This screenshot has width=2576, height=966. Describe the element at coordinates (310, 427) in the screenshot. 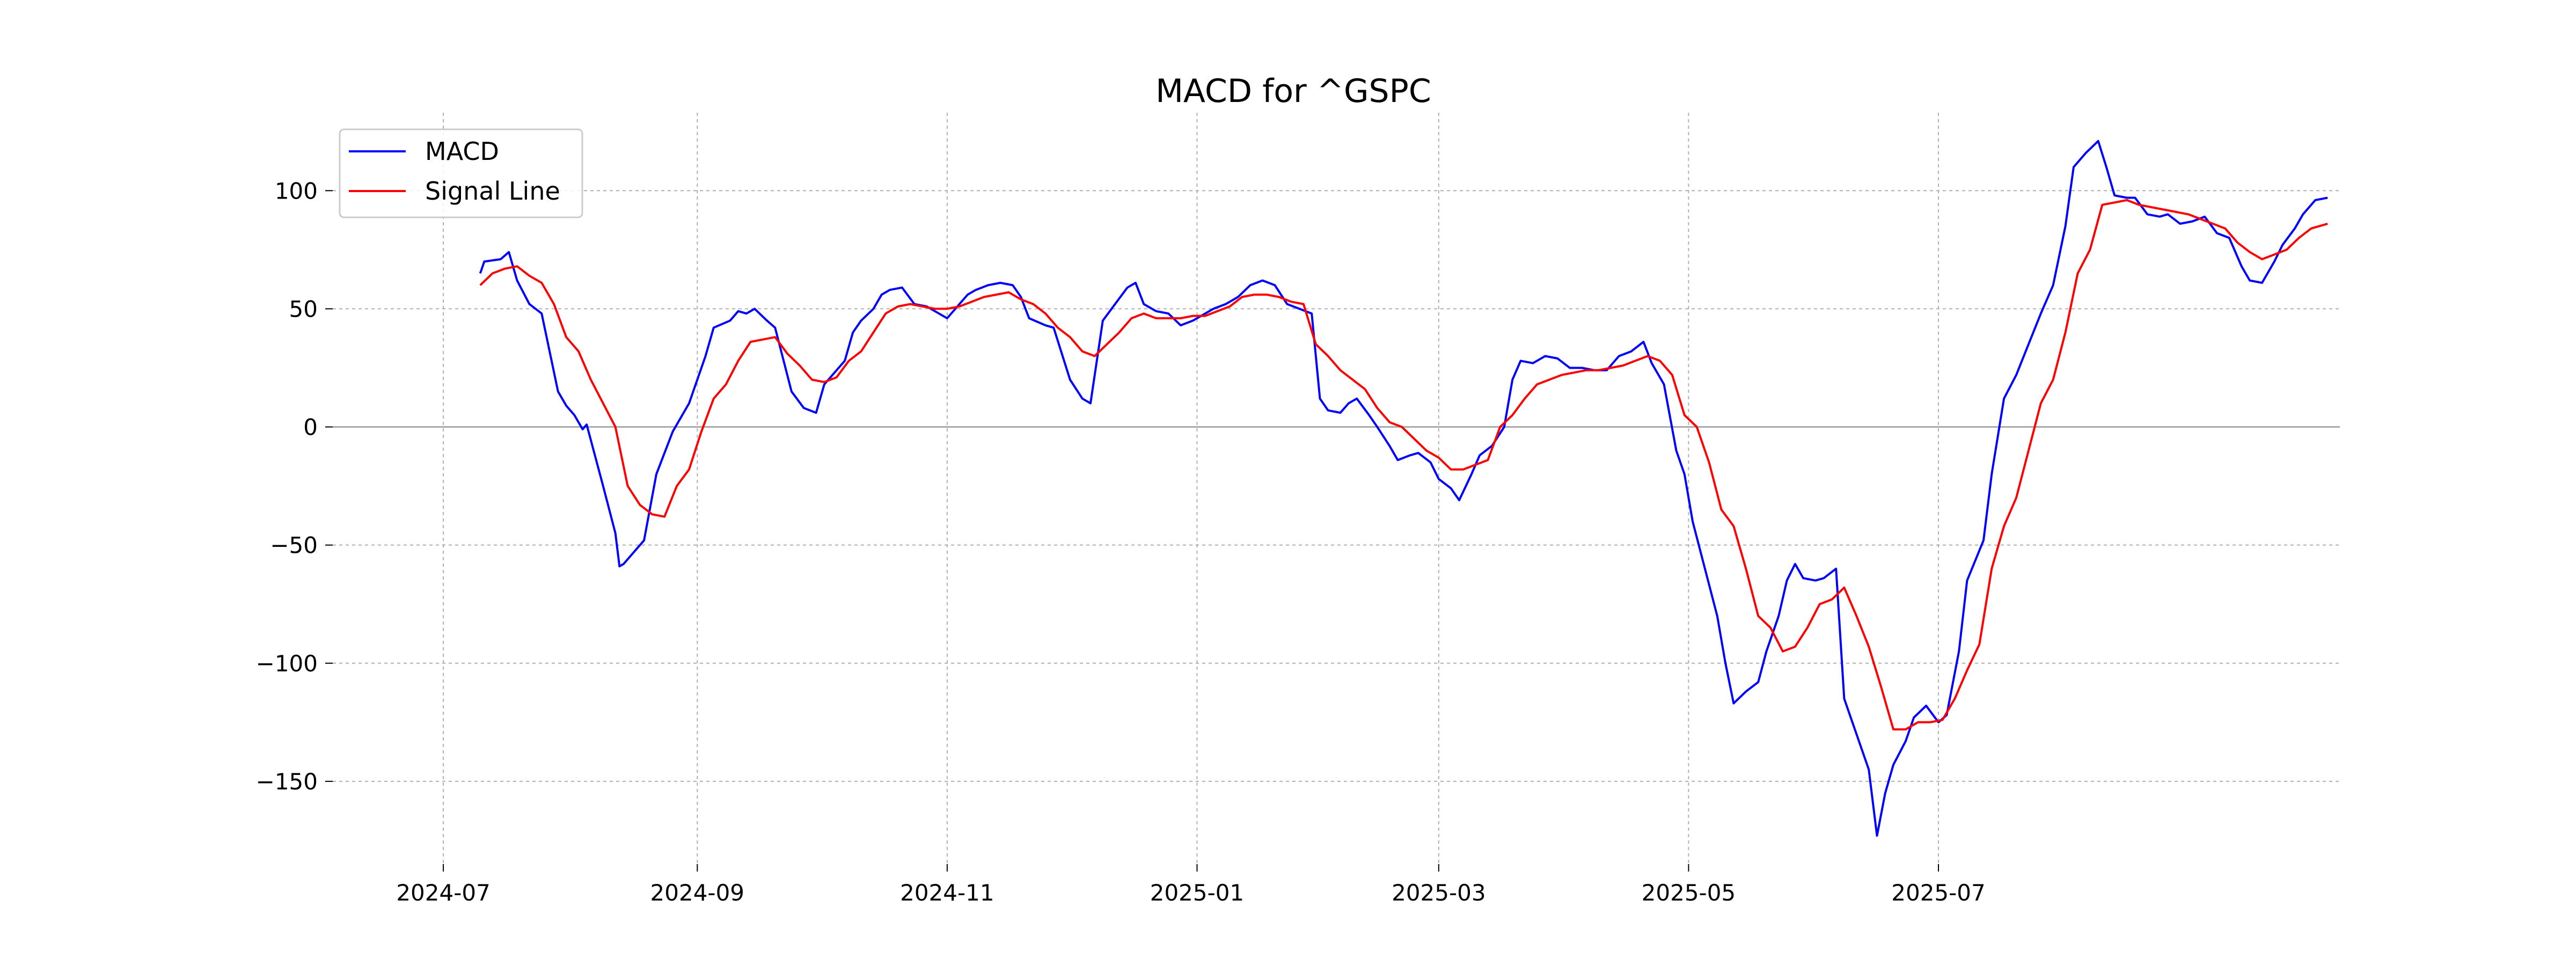

I see `y-tick-label: 0` at that location.